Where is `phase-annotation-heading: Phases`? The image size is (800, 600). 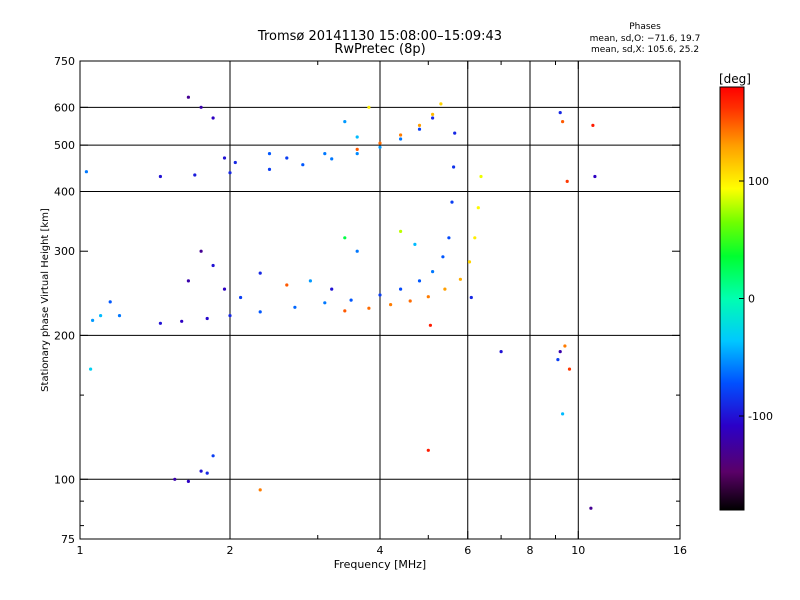 phase-annotation-heading: Phases is located at coordinates (645, 27).